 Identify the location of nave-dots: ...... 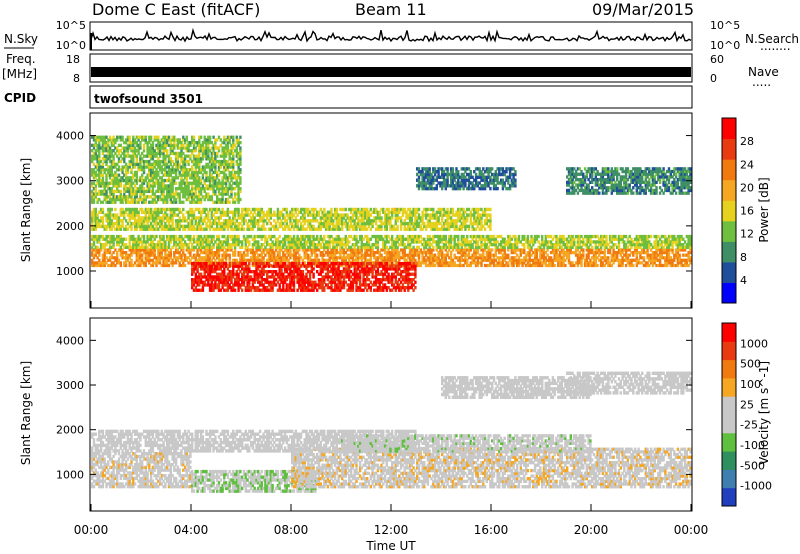
(761, 82).